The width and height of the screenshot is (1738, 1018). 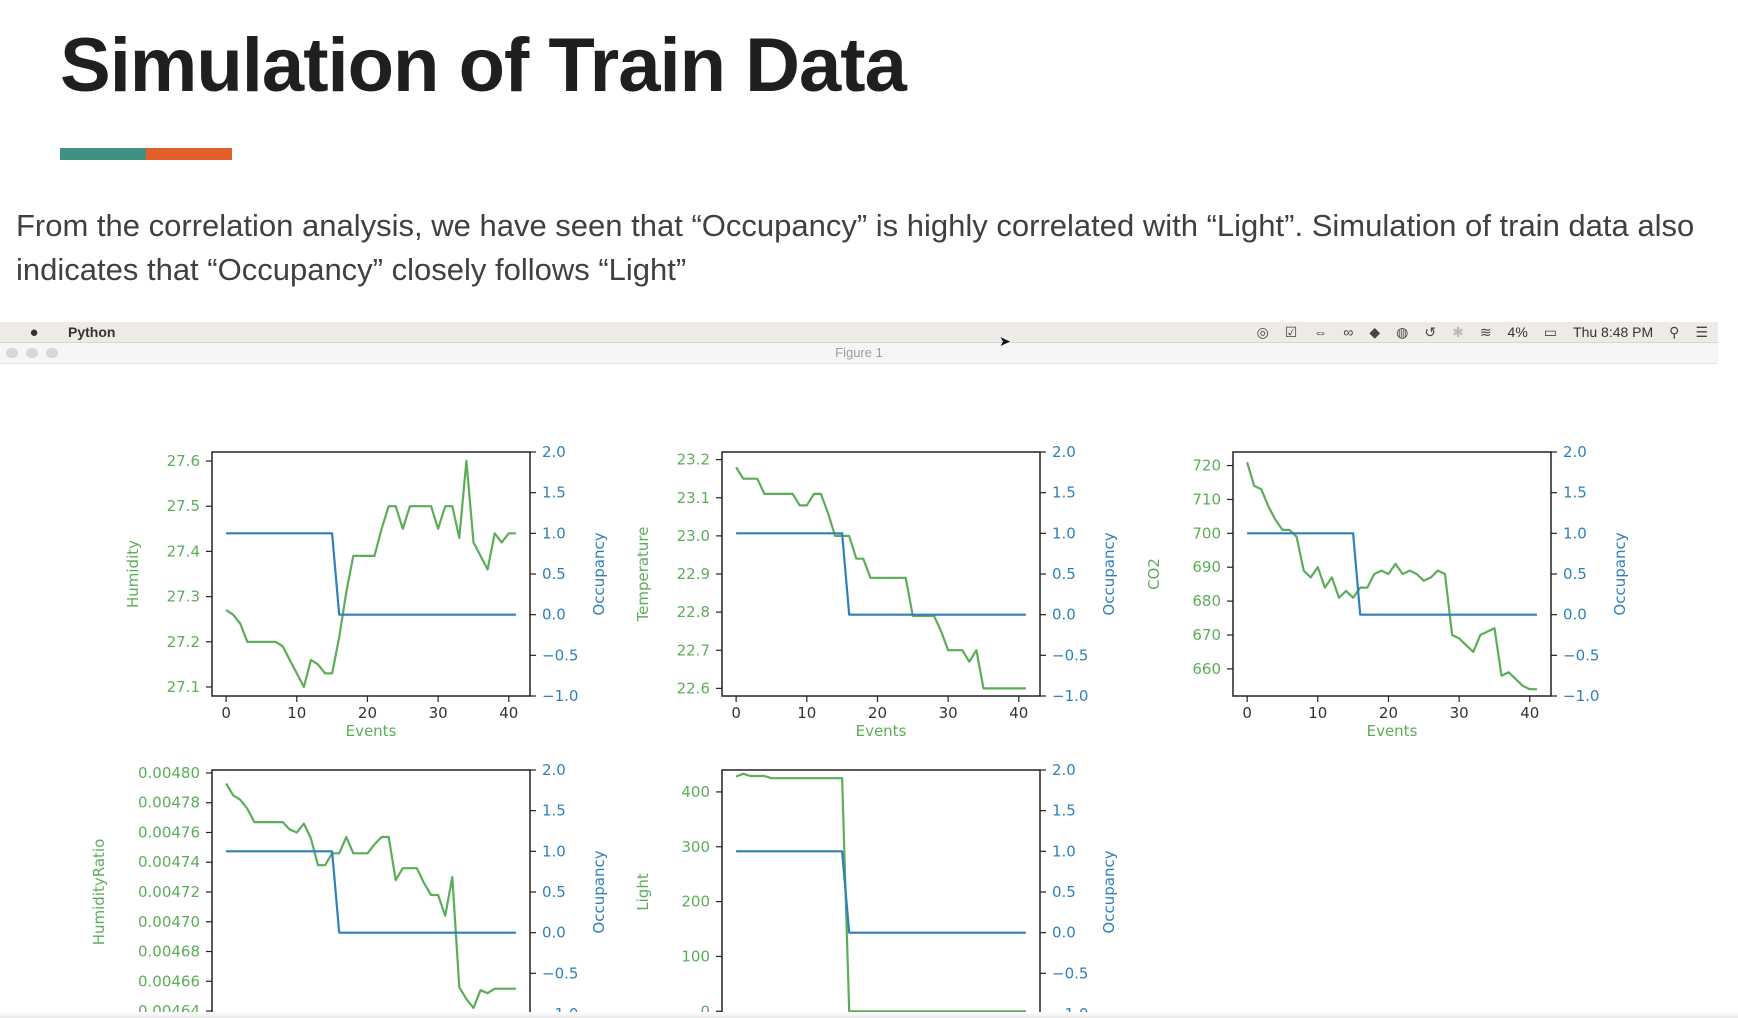 I want to click on zoom-window-button, so click(x=52, y=353).